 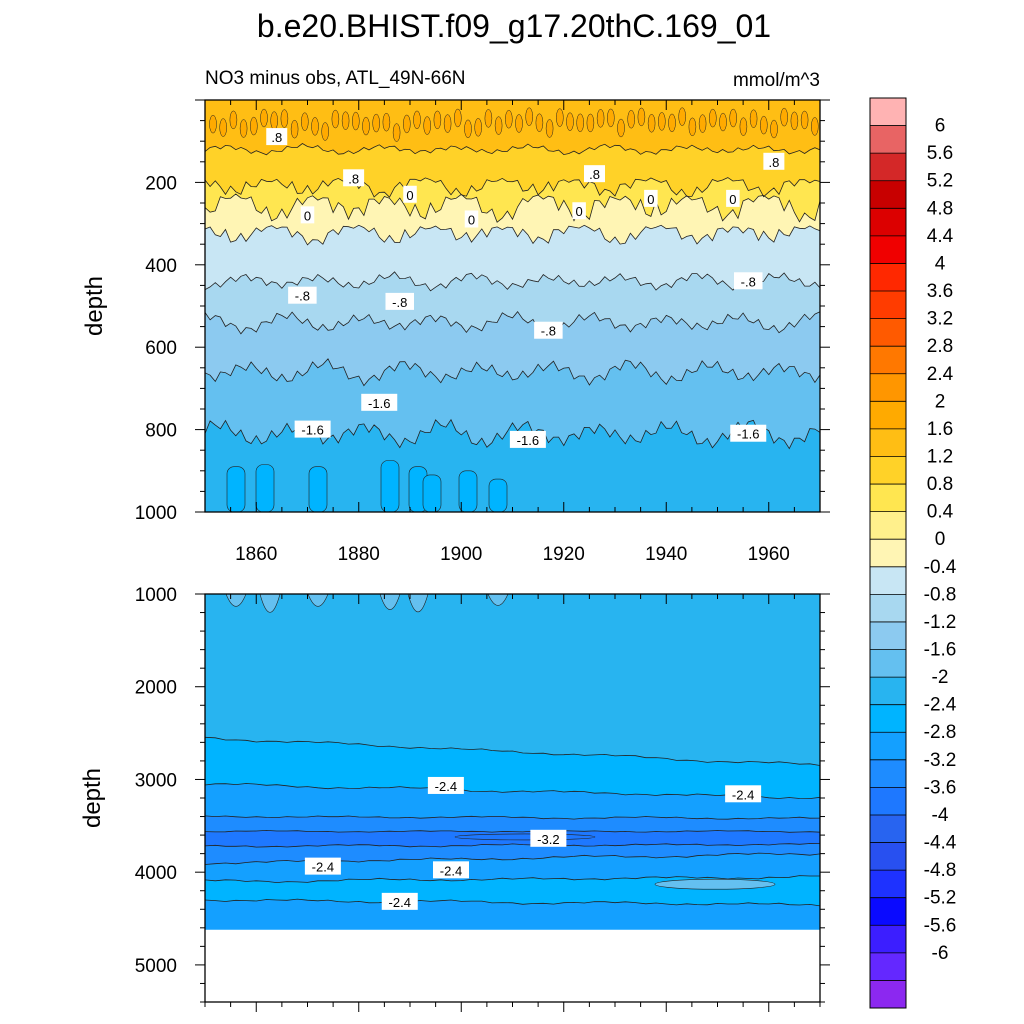 I want to click on colorbar-label: 1.2, so click(x=940, y=456).